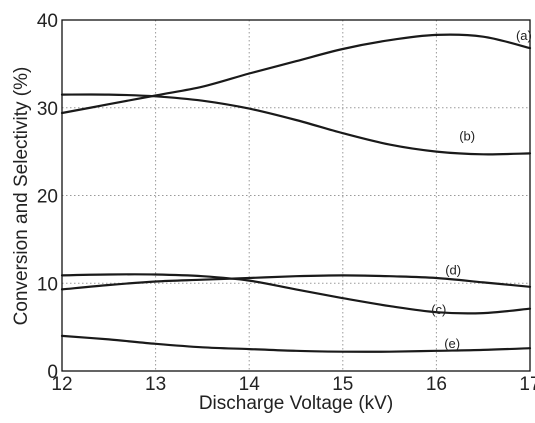 This screenshot has width=535, height=423. I want to click on y-tick-labels: 0 10 20 30 40, so click(47, 197).